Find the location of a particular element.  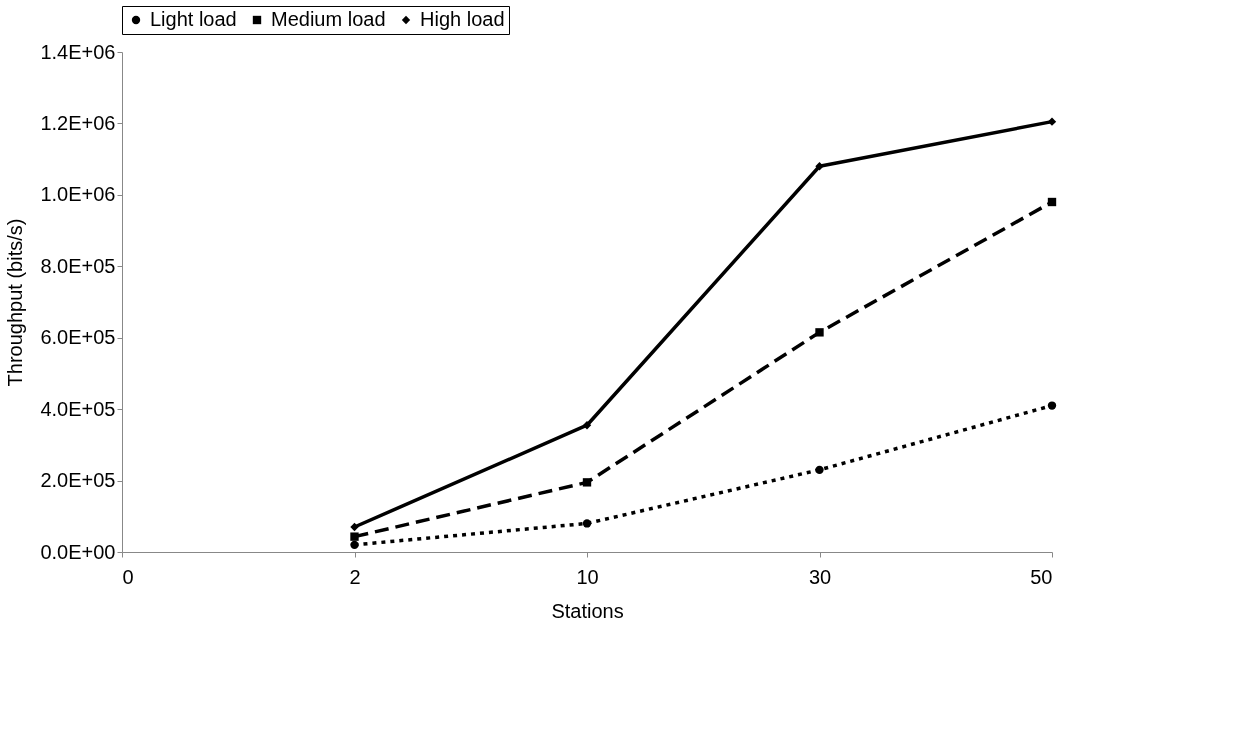

x-tick-label: 50 is located at coordinates (1041, 576).